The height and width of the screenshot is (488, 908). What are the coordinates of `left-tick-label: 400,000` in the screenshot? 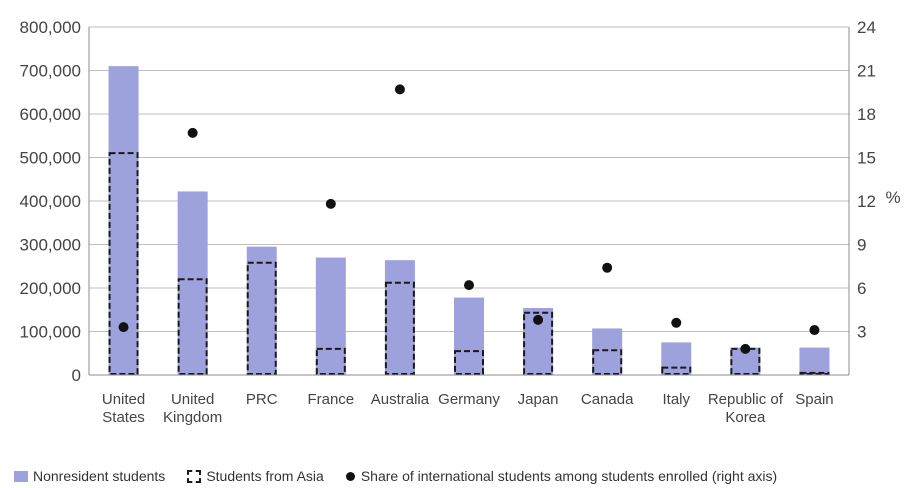 It's located at (50, 201).